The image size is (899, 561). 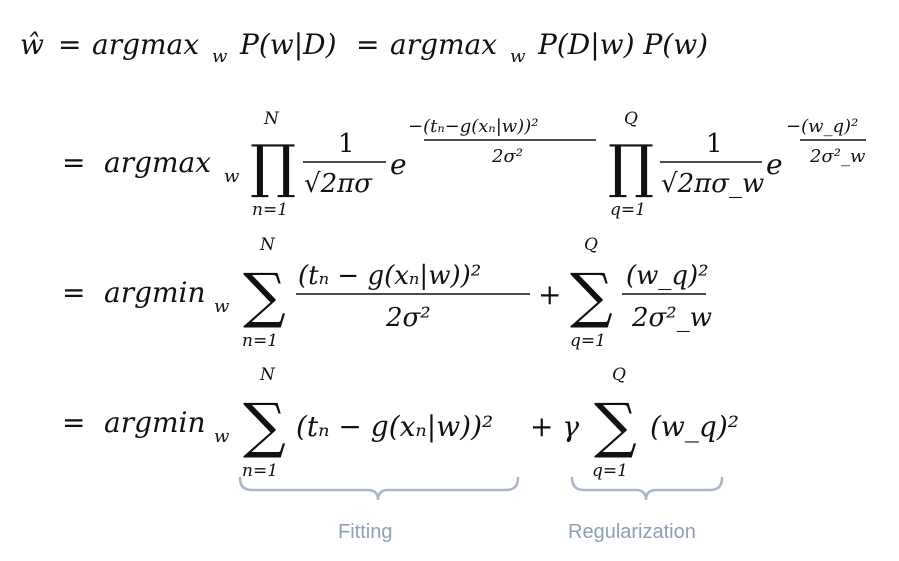 What do you see at coordinates (549, 294) in the screenshot?
I see `plus-sign: +` at bounding box center [549, 294].